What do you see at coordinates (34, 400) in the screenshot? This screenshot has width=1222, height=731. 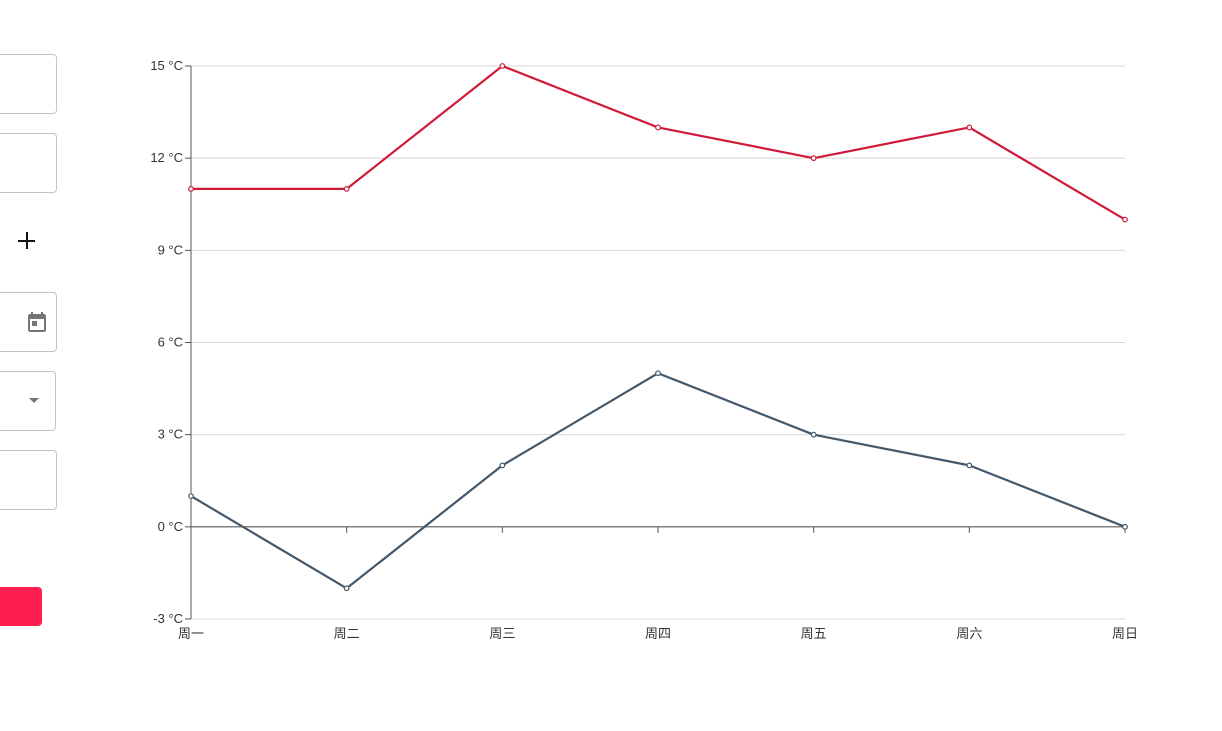 I see `dropdown-arrow-icon` at bounding box center [34, 400].